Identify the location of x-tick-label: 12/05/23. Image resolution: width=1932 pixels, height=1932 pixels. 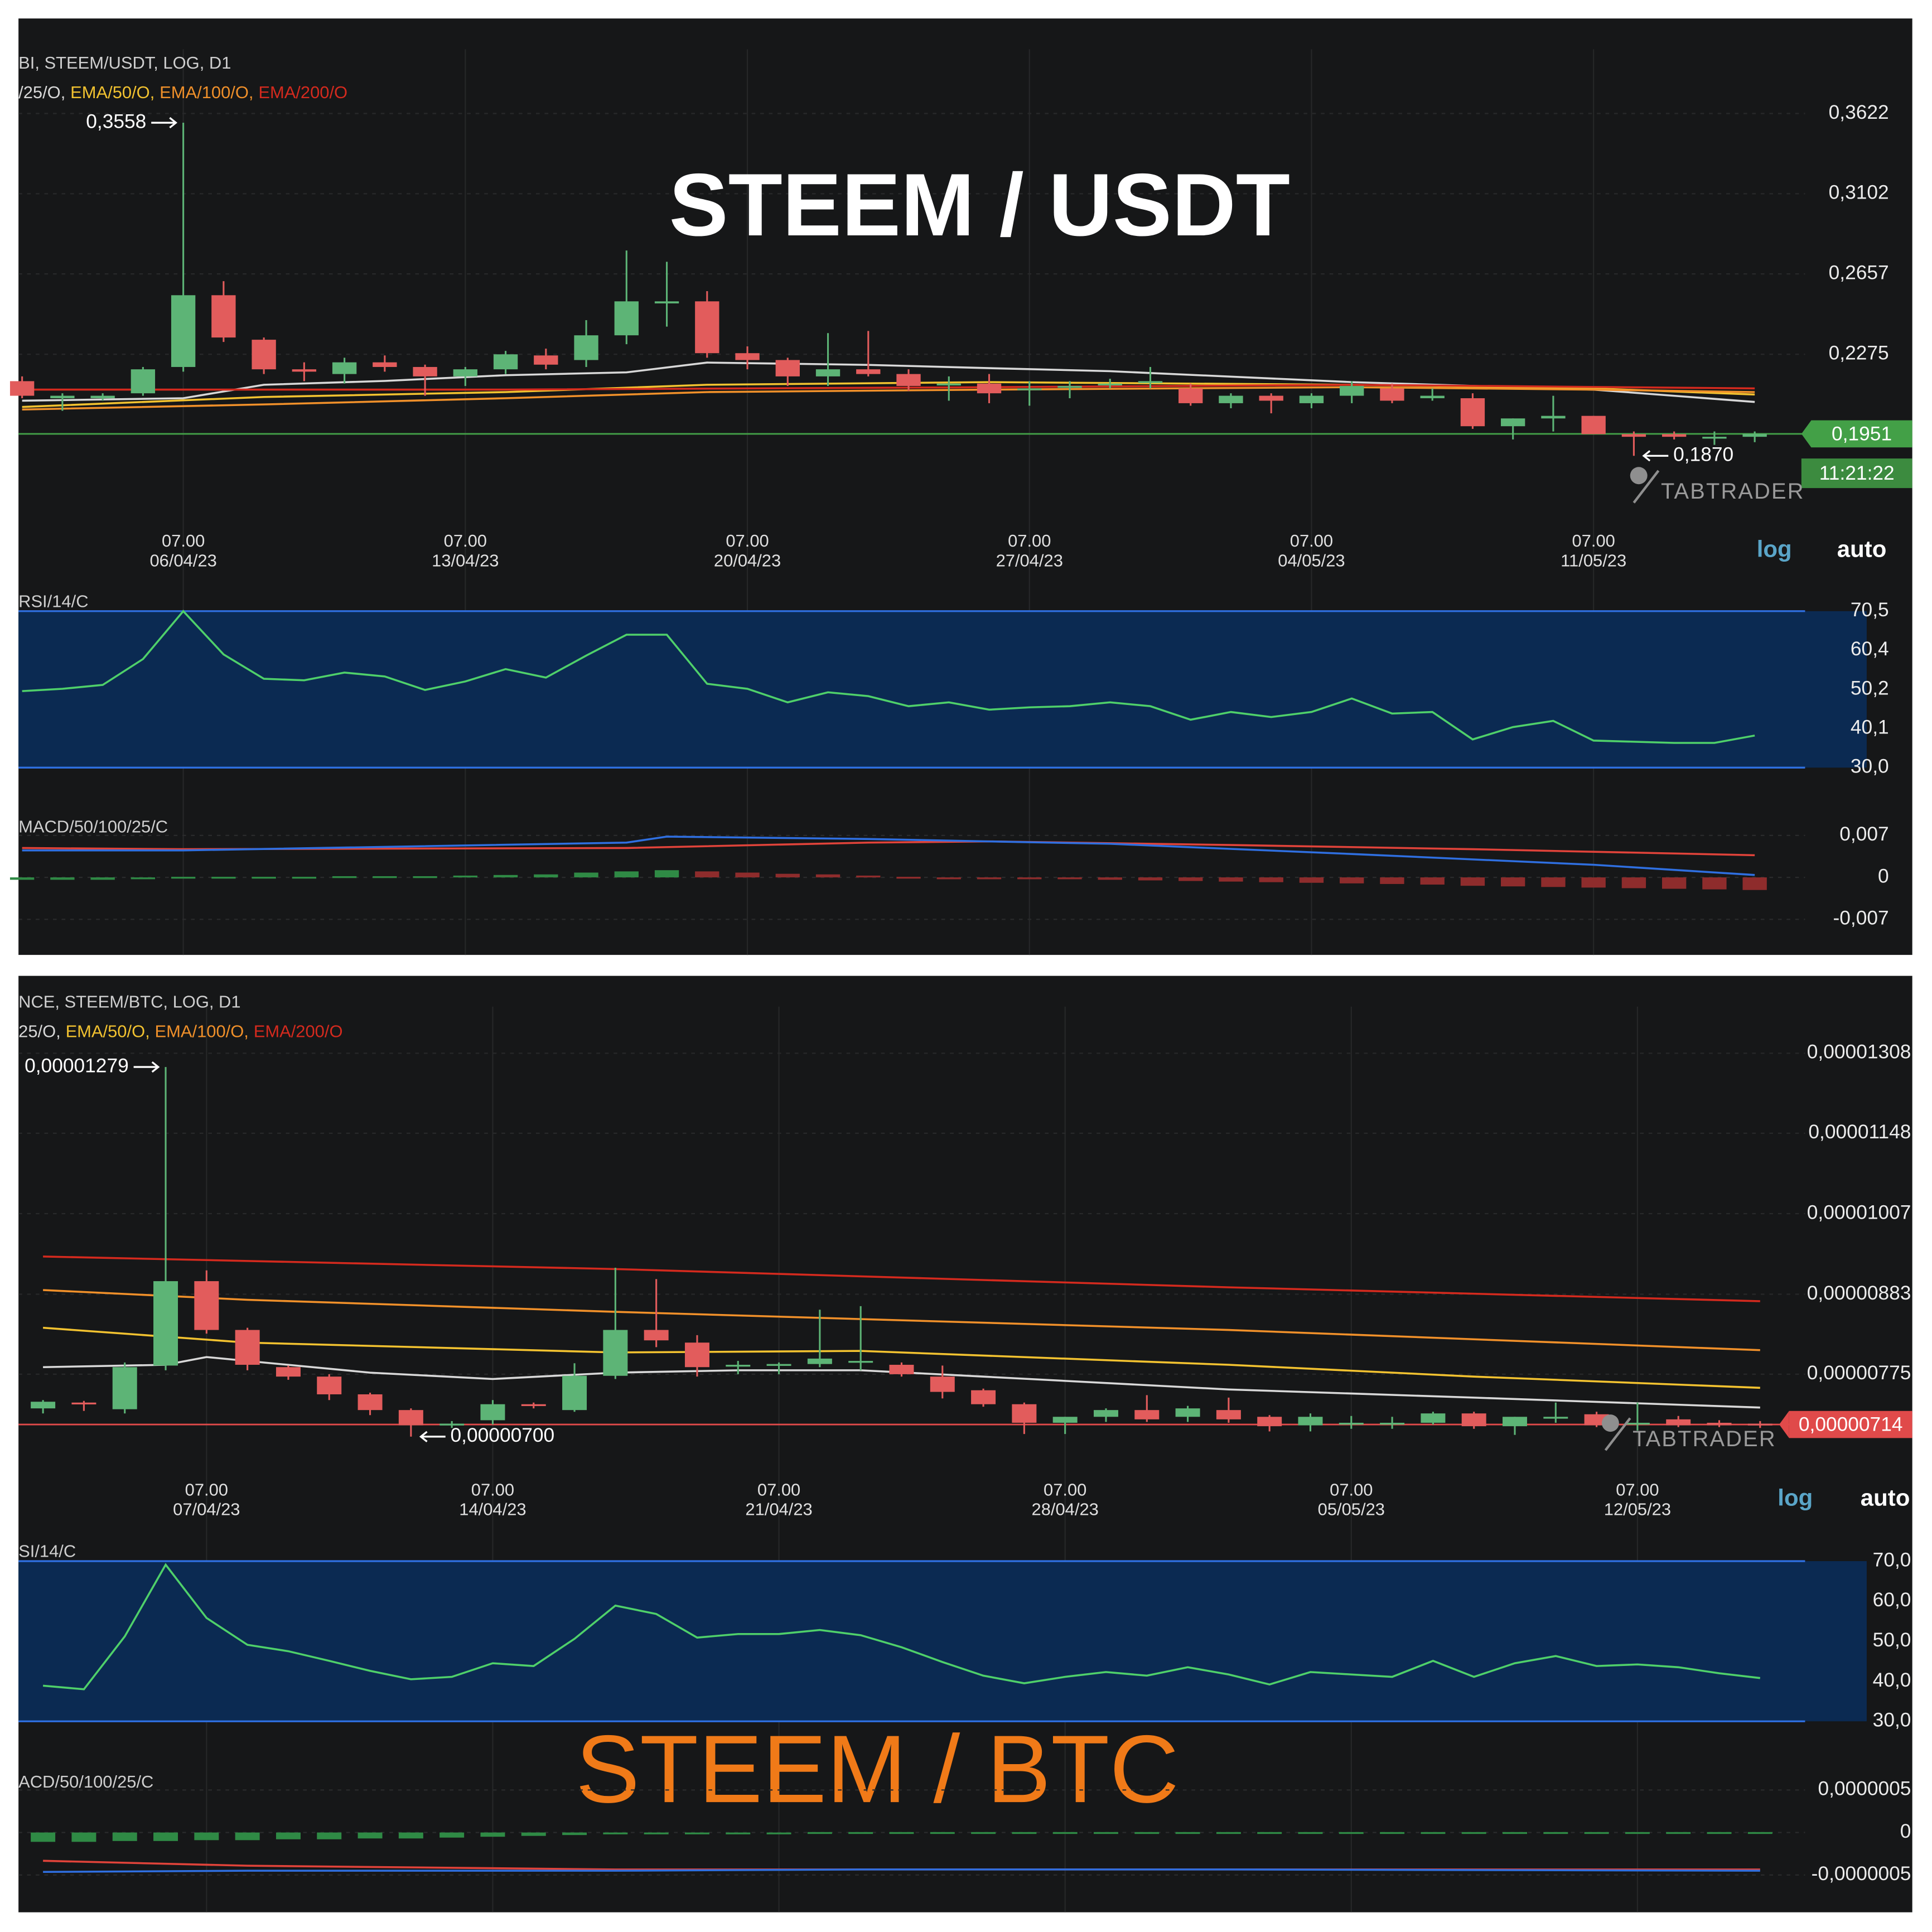
(1637, 1509).